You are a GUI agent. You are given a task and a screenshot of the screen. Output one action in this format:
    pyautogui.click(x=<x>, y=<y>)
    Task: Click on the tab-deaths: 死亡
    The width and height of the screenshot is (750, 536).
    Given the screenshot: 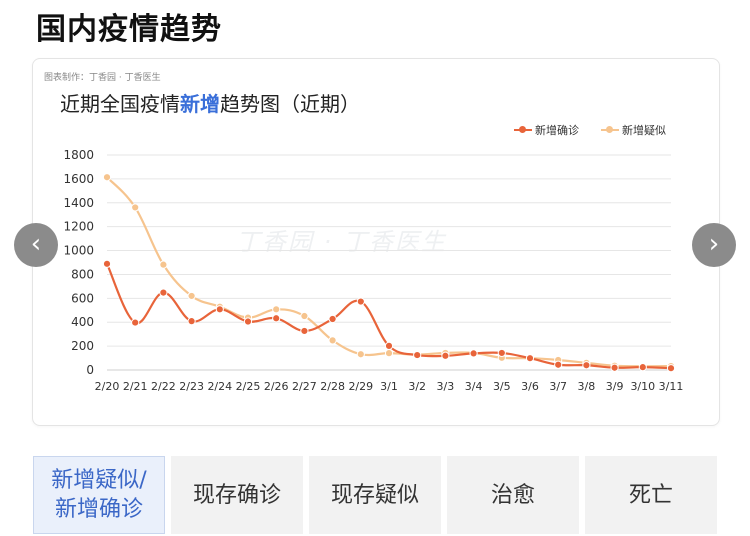 What is the action you would take?
    pyautogui.click(x=651, y=495)
    